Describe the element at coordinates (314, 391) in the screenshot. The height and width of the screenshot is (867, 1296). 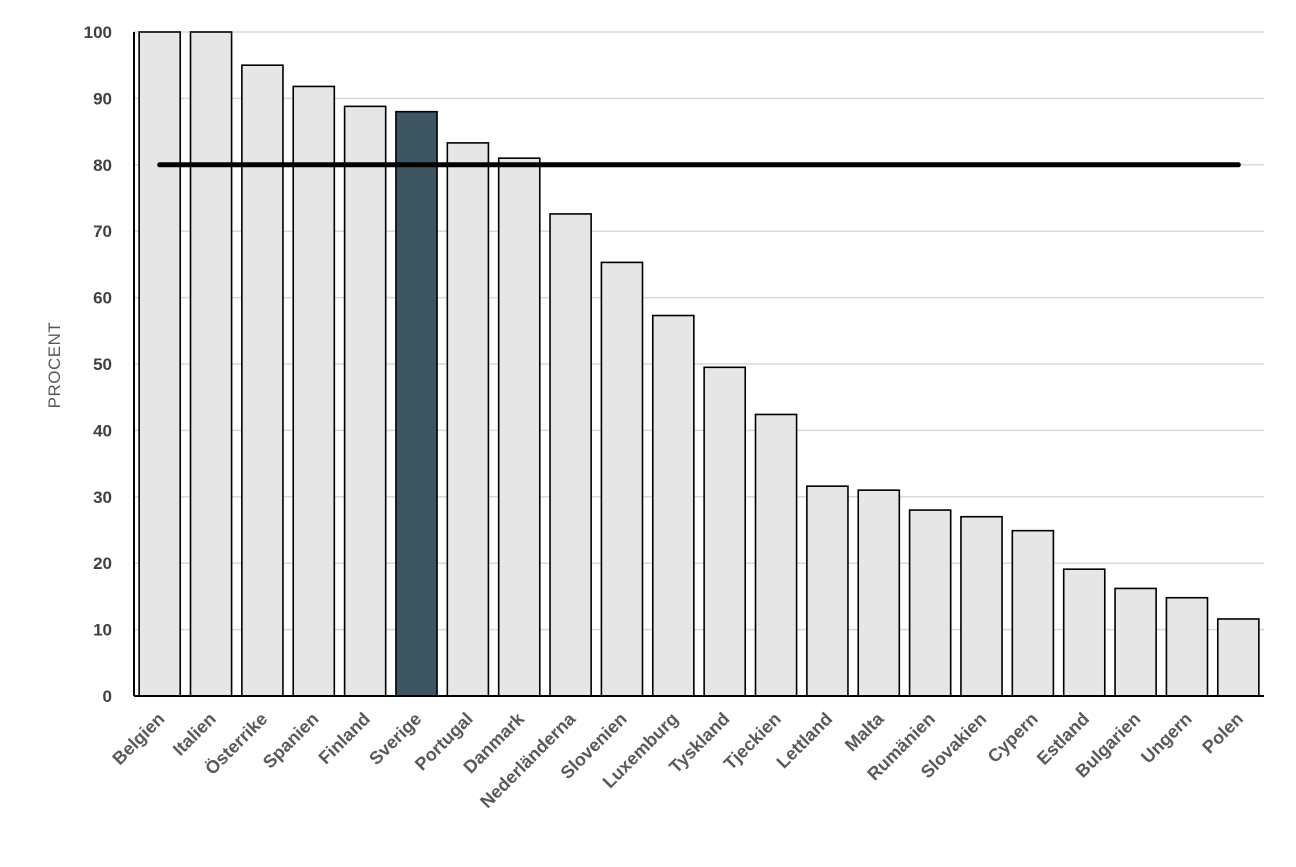
I see `bar-spanien` at that location.